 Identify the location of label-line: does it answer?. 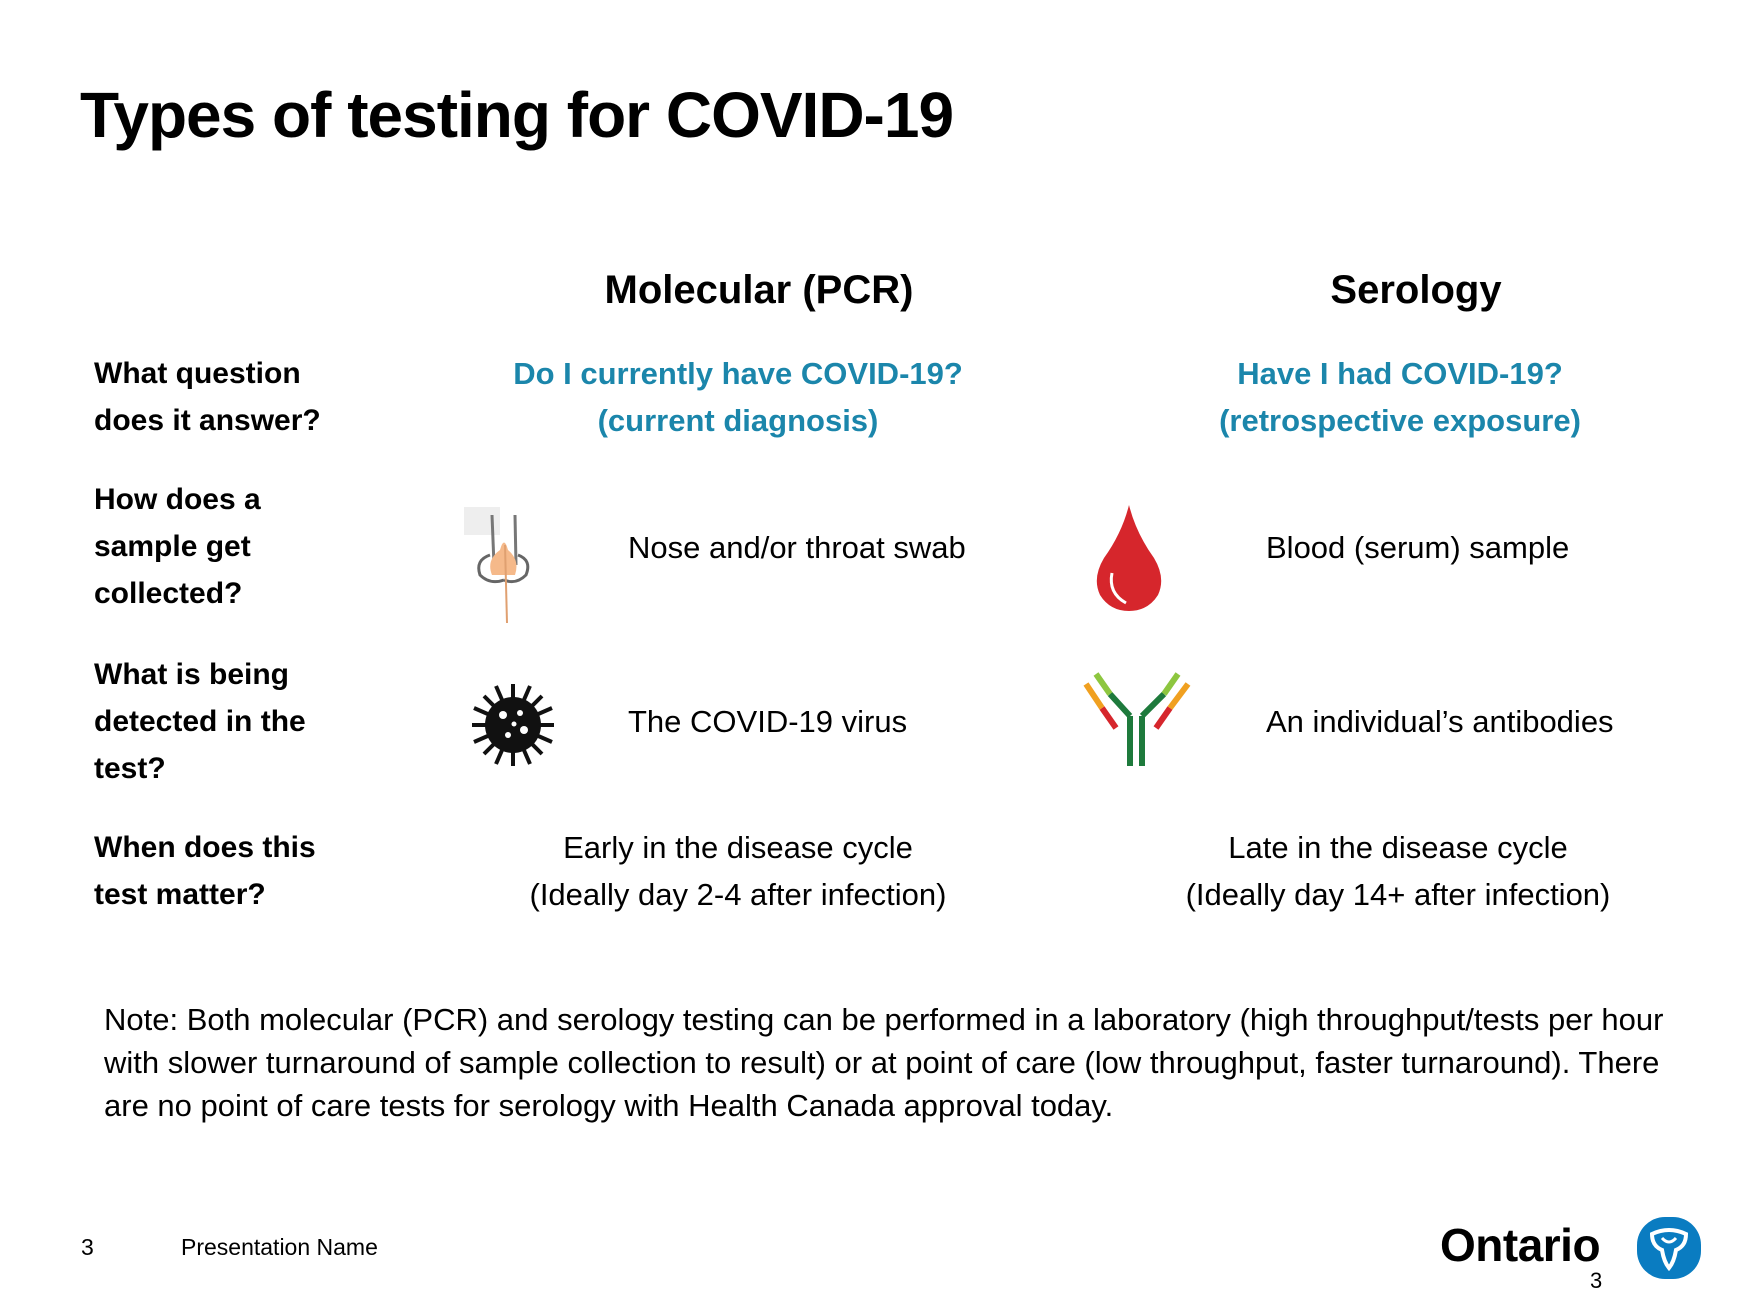
(207, 420).